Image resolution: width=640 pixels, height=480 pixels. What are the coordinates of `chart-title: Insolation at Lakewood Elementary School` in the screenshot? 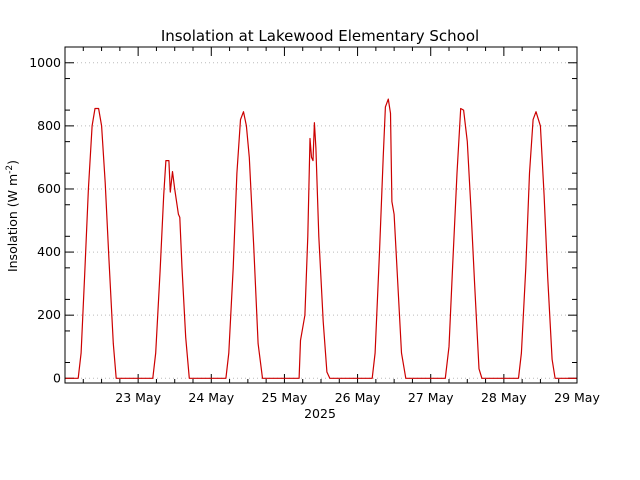 It's located at (320, 36).